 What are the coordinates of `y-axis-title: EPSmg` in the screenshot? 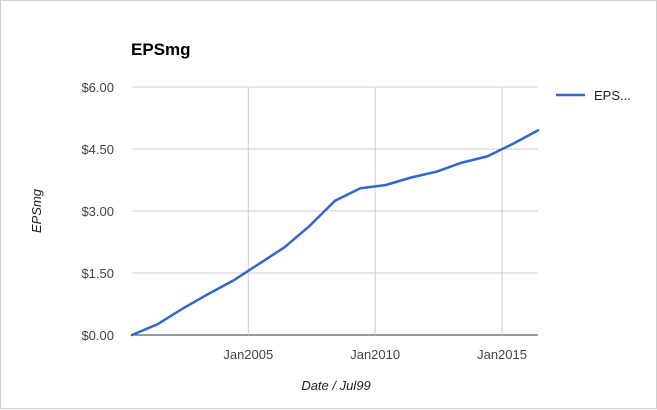 It's located at (36, 210).